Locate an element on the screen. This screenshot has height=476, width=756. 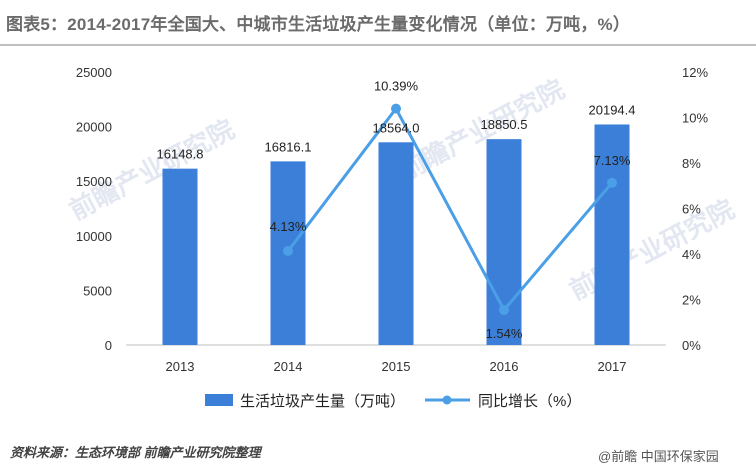
right-axis-ticks: 0% 2% 4% 6% 8% 10% 12% is located at coordinates (695, 209).